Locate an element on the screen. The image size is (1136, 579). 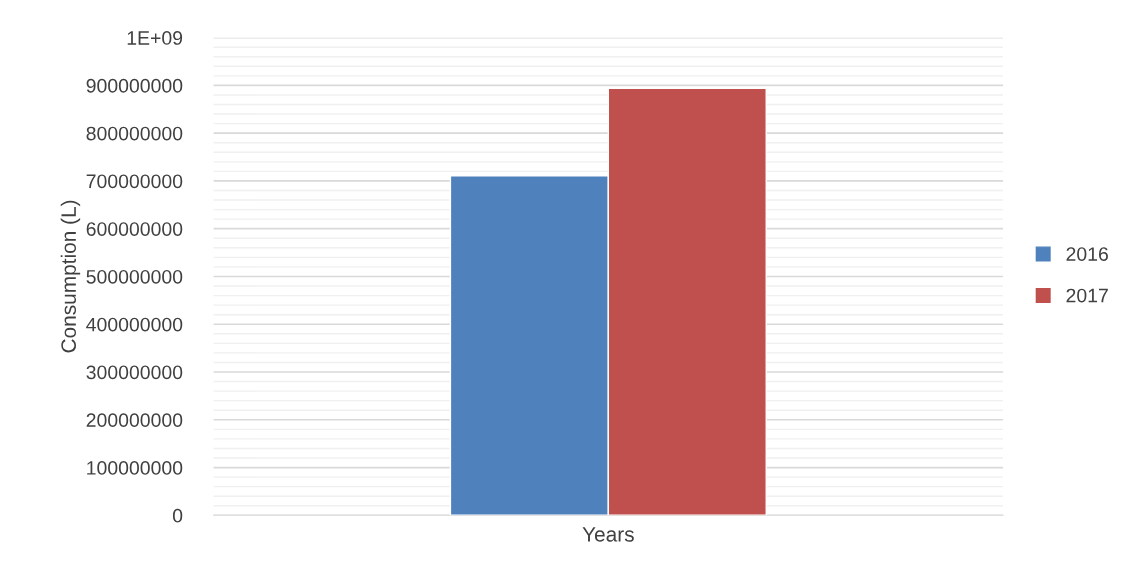
y-tick-label: 1E+09 is located at coordinates (155, 38).